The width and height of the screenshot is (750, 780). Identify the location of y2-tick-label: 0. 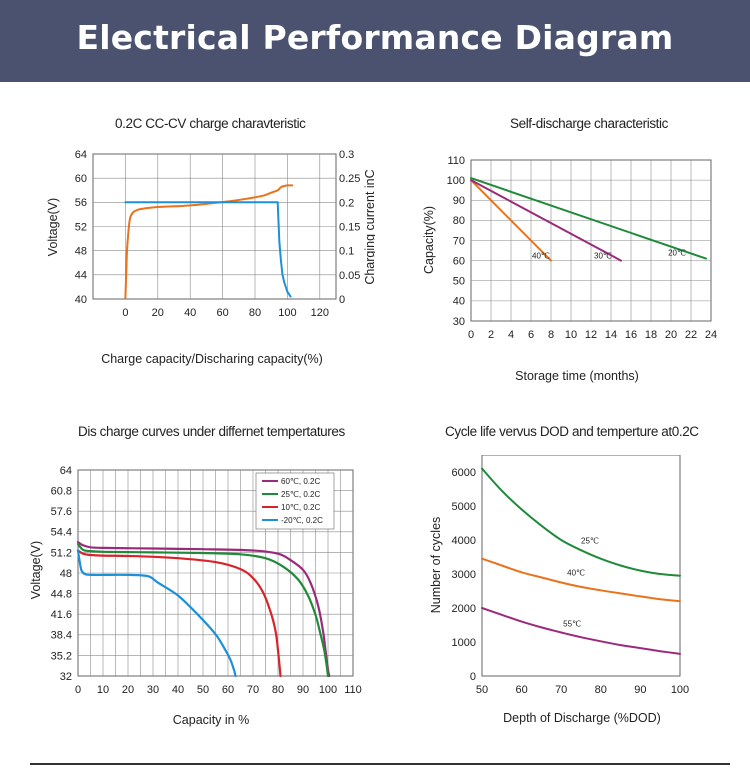
(342, 300).